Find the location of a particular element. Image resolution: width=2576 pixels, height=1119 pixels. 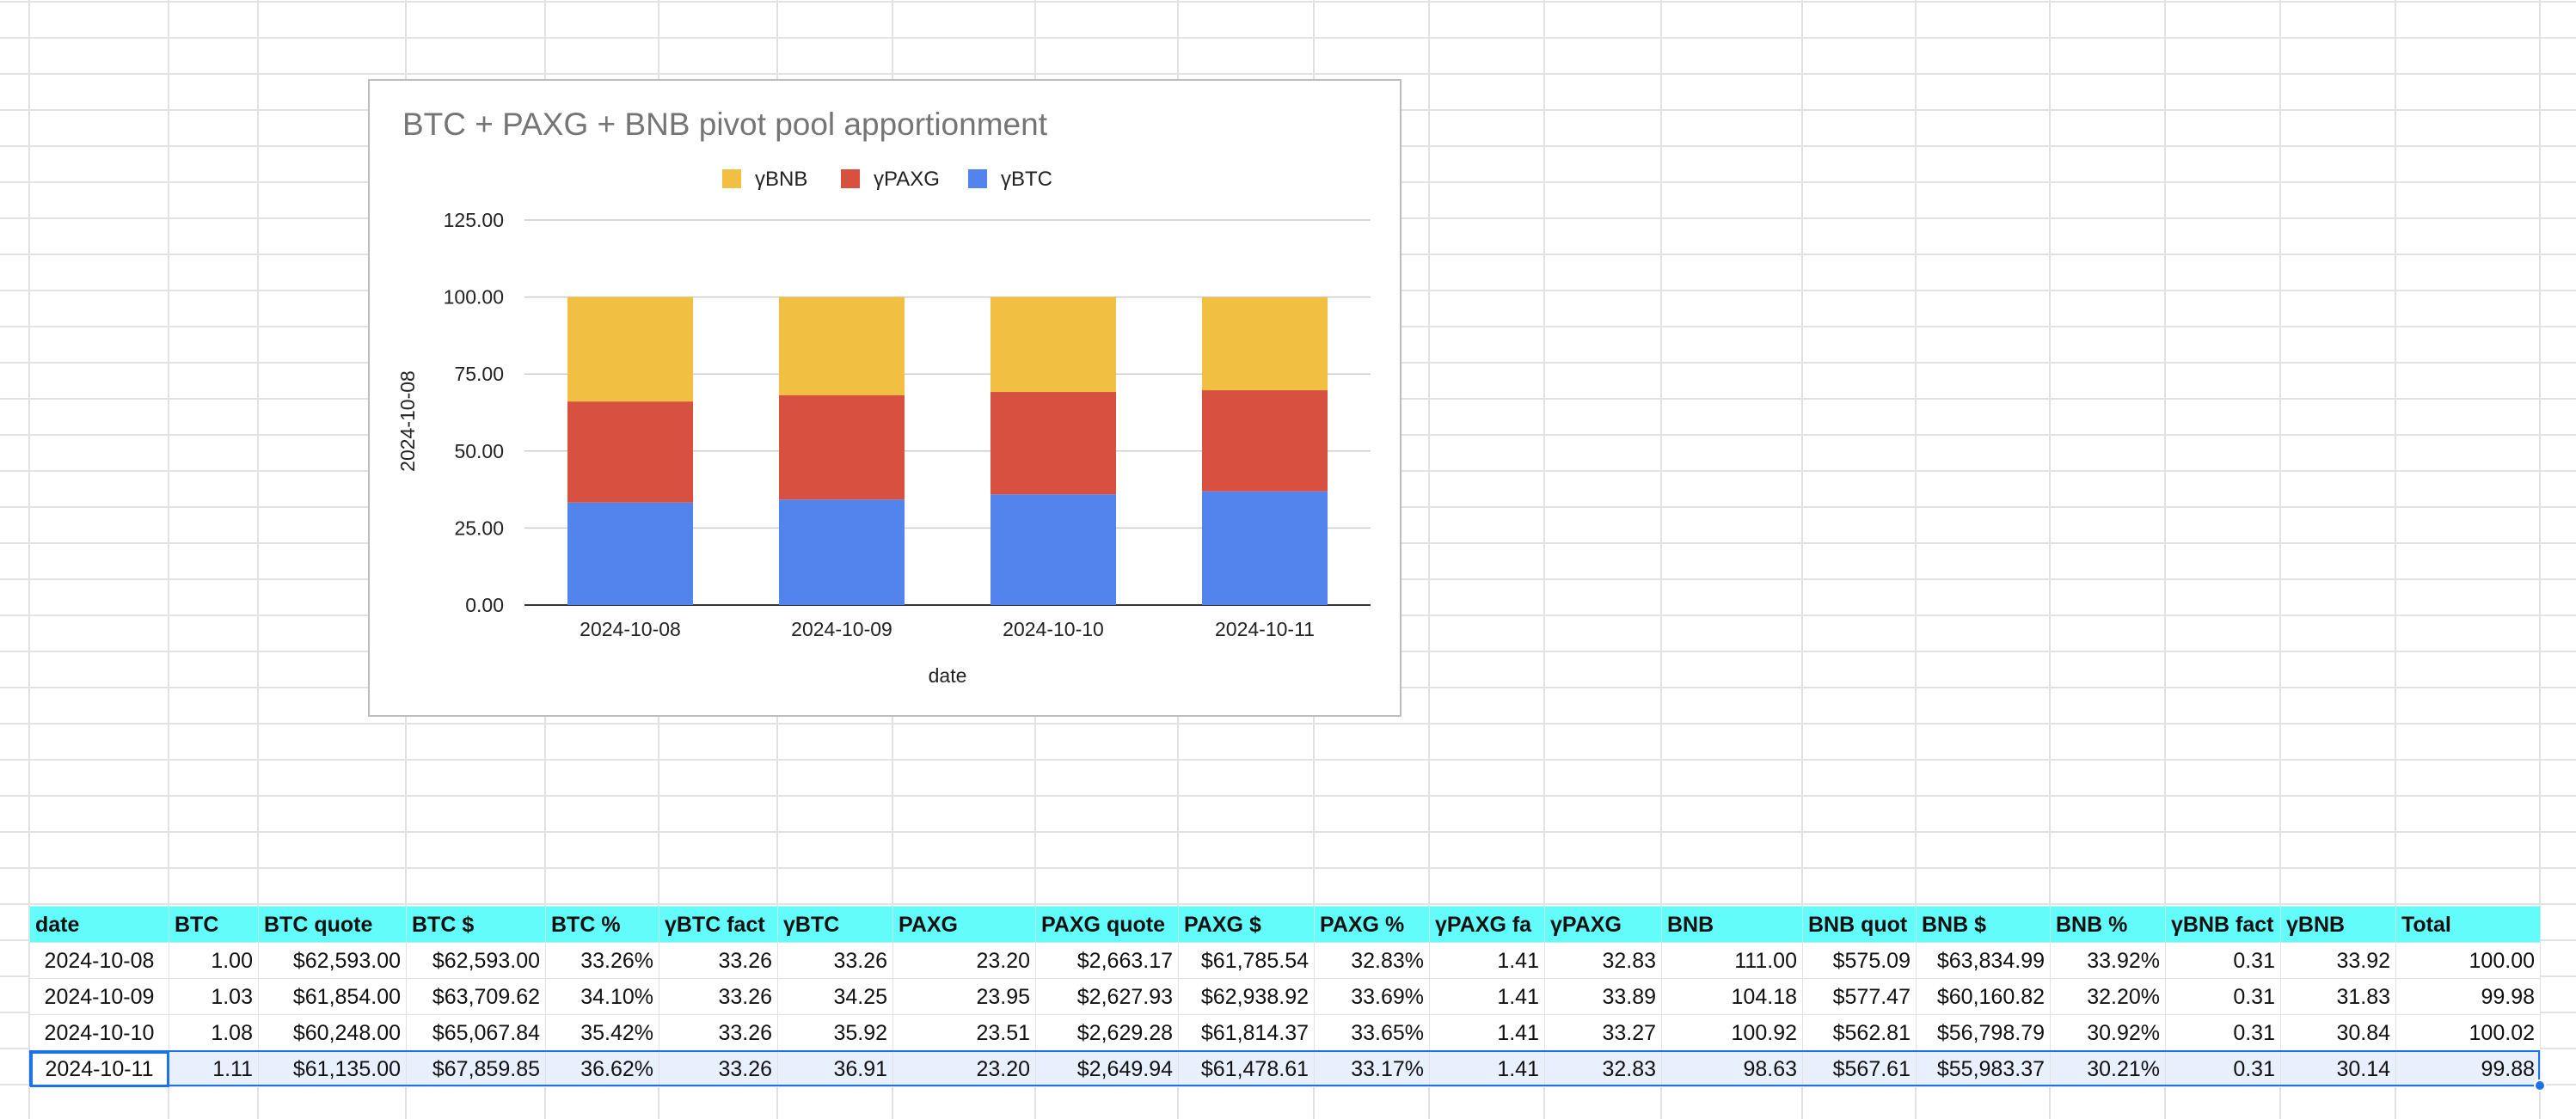

table-cell: $56,798.79 is located at coordinates (1984, 1032).